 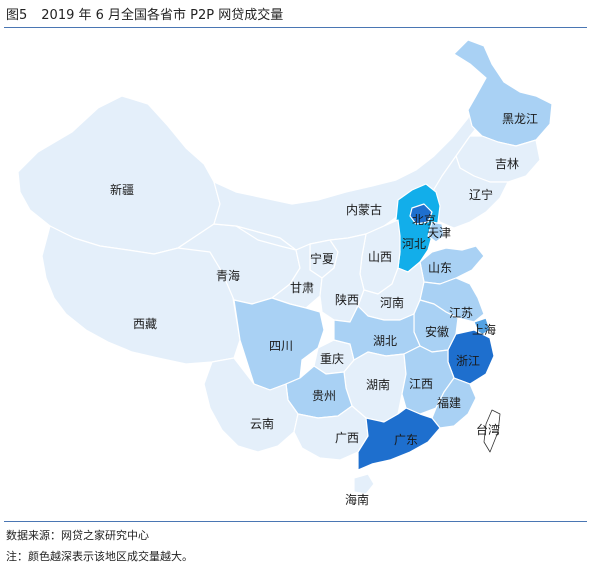 I want to click on chart-title: 2019 年 6 月全国各省市 P2P 网贷成交量, so click(x=162, y=15).